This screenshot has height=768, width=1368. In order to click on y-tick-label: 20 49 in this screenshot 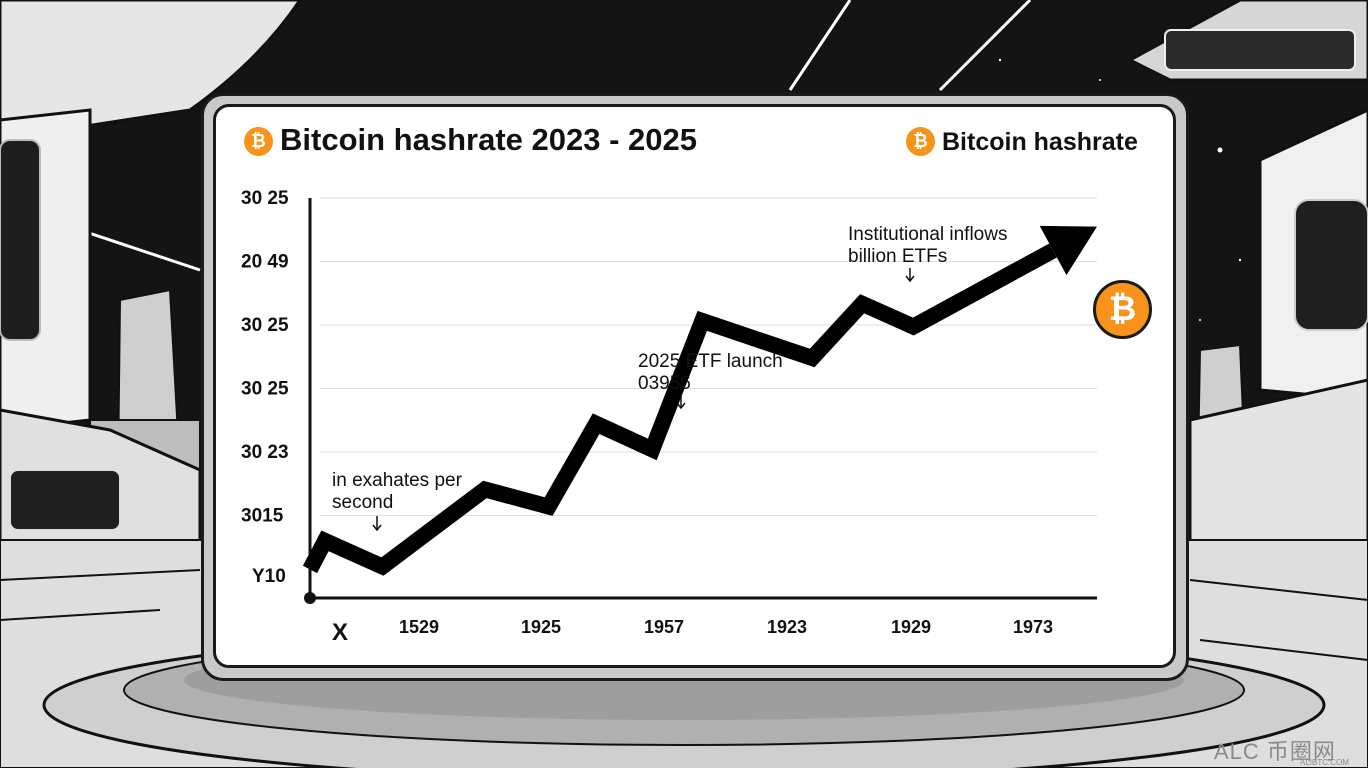, I will do `click(265, 262)`.